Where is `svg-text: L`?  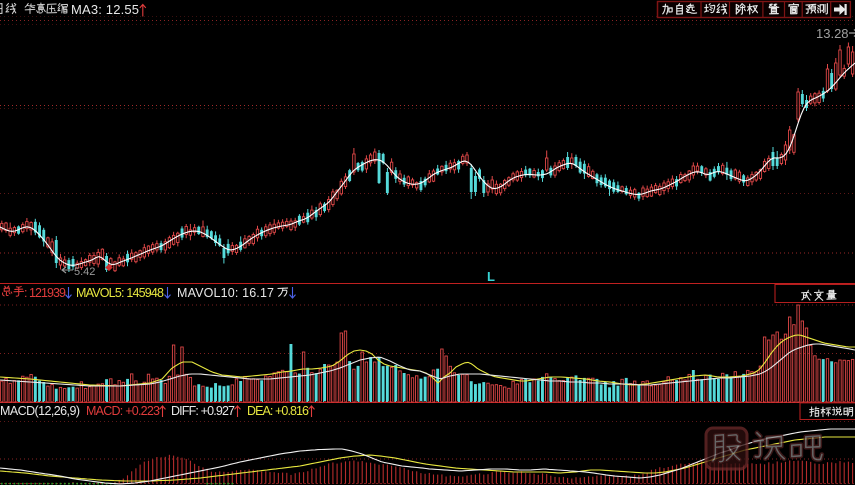
svg-text: L is located at coordinates (491, 276).